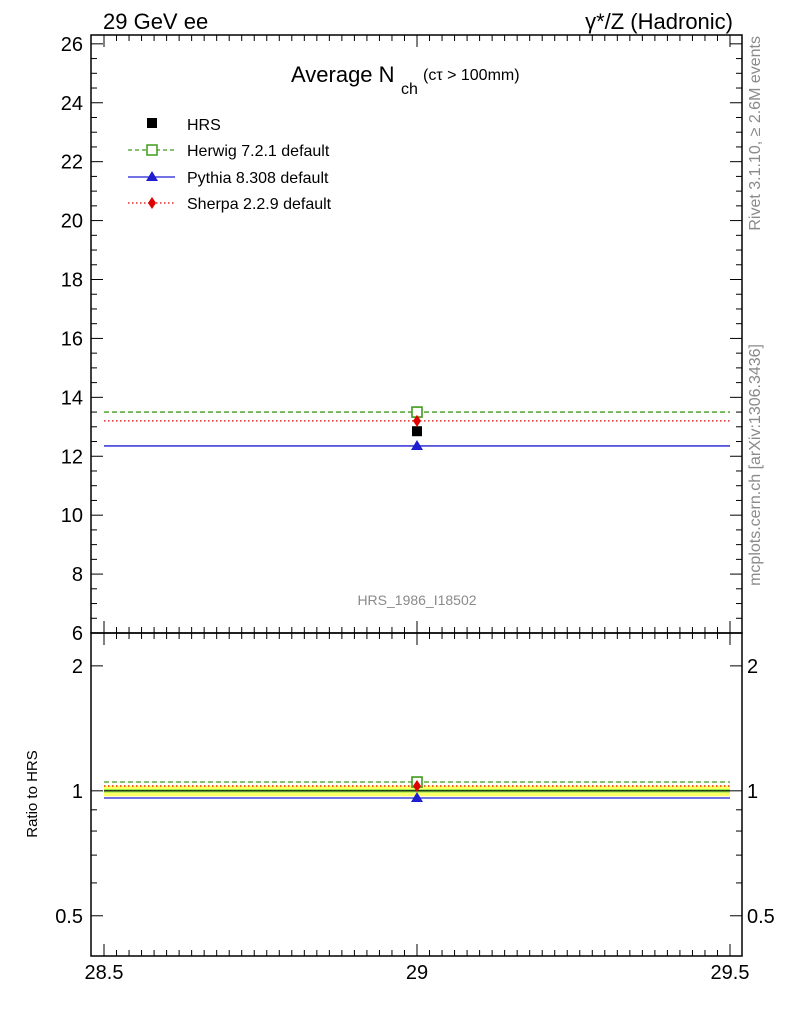 The width and height of the screenshot is (786, 1024). I want to click on rivet-label: Rivet 3.1.10, ≥ 2.6M events, so click(755, 133).